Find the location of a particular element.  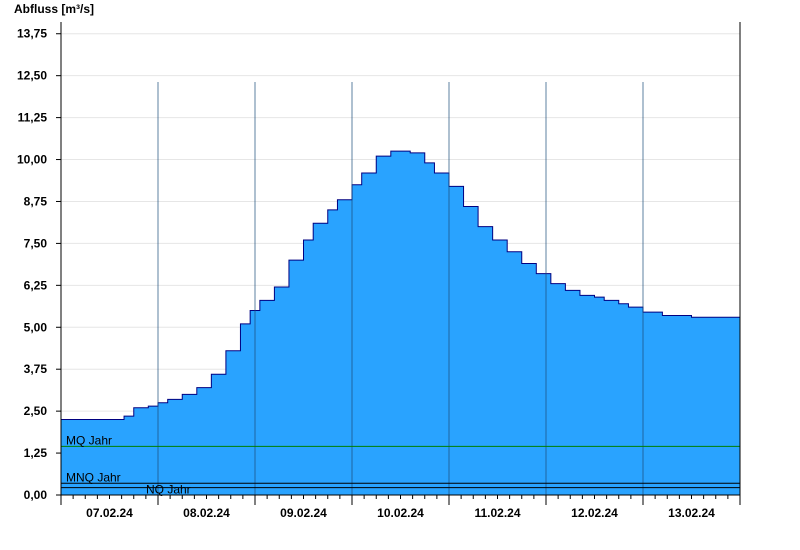

y-tick-label: 6,25 is located at coordinates (36, 285).